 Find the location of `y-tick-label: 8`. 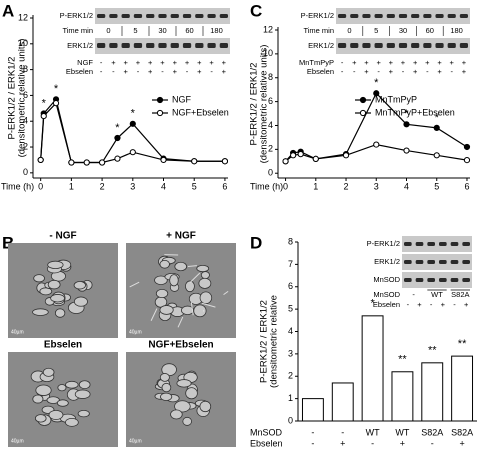

y-tick-label: 8 is located at coordinates (25, 69).